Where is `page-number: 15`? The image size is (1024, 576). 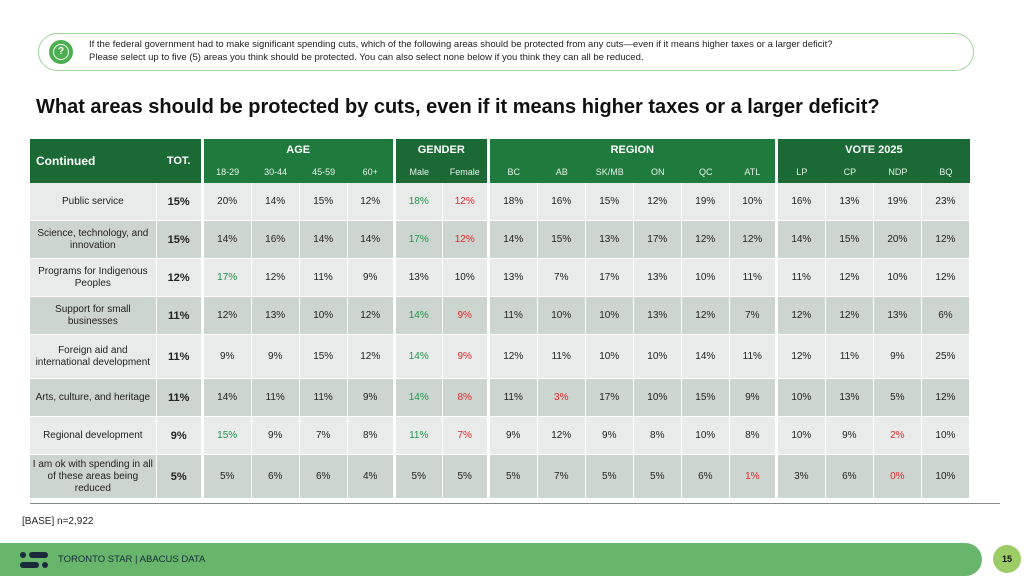
page-number: 15 is located at coordinates (1007, 559).